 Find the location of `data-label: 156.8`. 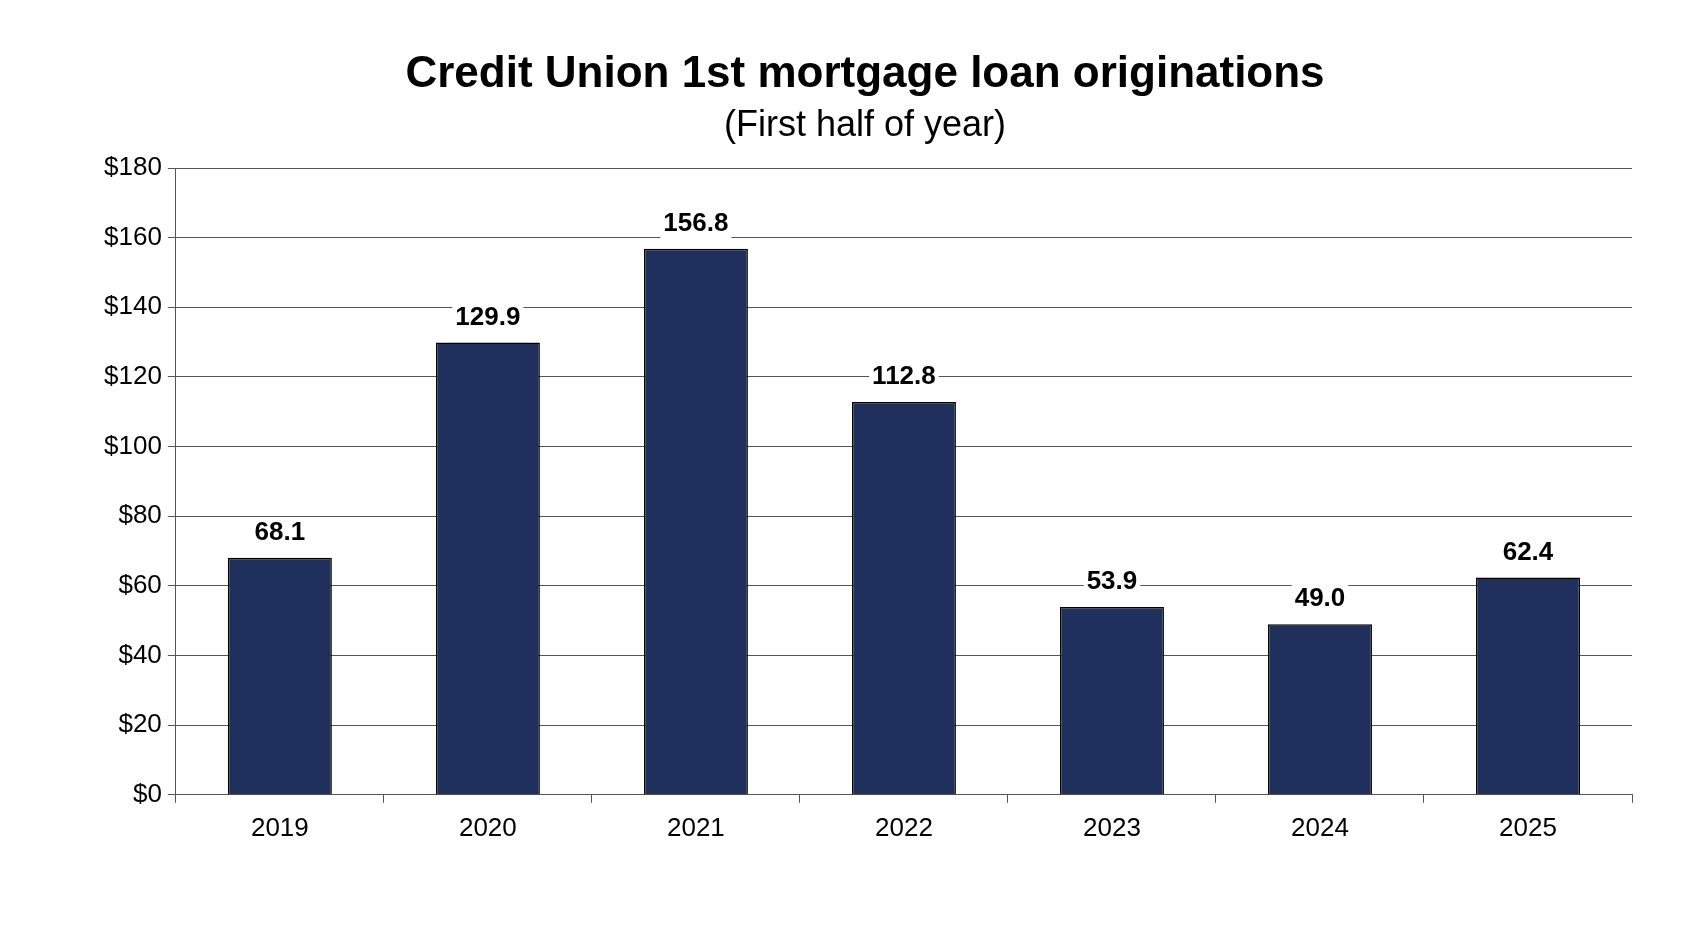

data-label: 156.8 is located at coordinates (696, 221).